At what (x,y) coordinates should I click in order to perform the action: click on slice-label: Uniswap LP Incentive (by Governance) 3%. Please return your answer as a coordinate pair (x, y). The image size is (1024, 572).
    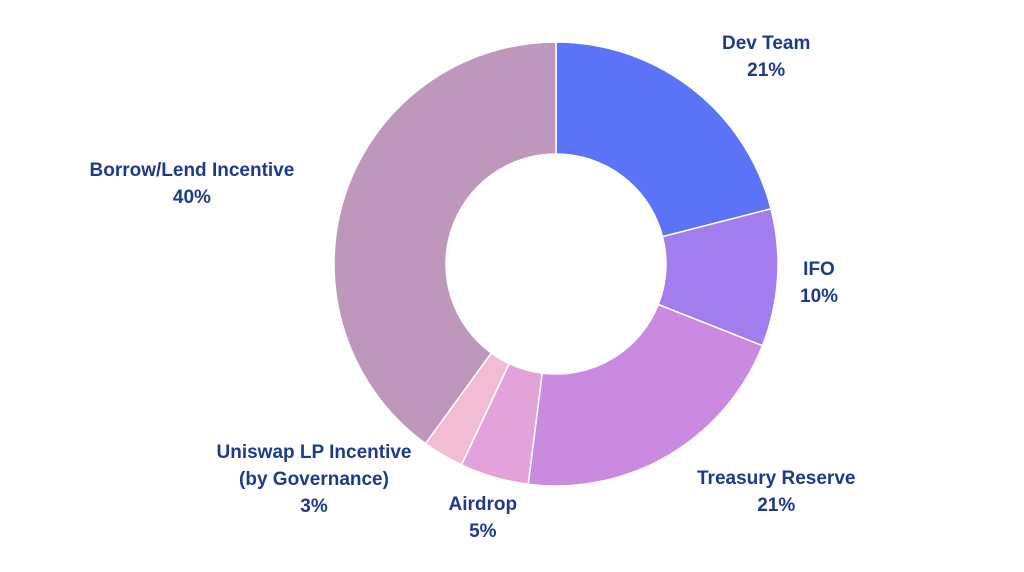
    Looking at the image, I should click on (314, 479).